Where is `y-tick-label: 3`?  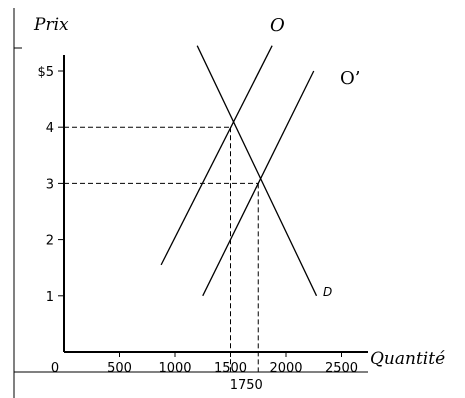 y-tick-label: 3 is located at coordinates (50, 184).